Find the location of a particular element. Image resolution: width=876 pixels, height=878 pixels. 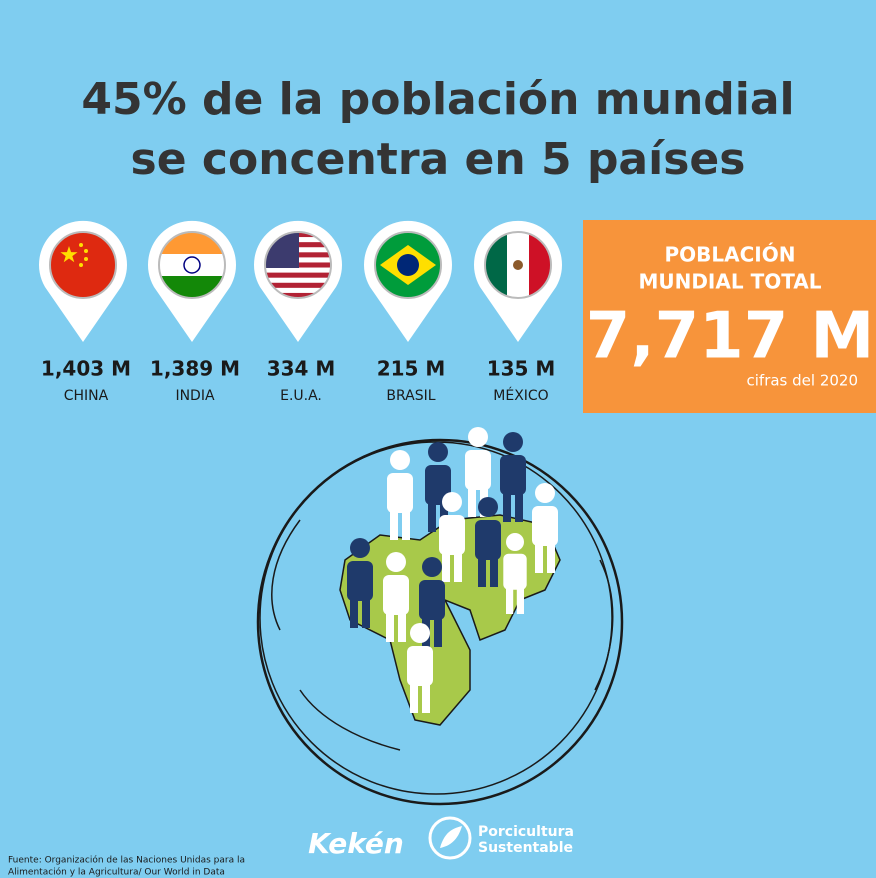

total-note: cifras del 2020 is located at coordinates (803, 381).